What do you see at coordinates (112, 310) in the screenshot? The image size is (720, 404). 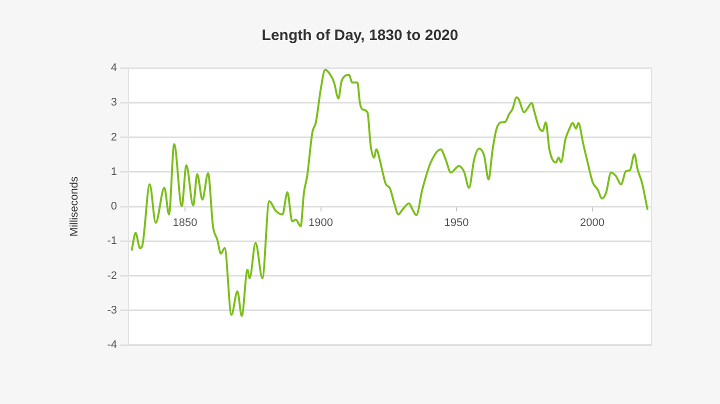 I see `y-tick-label: -3` at bounding box center [112, 310].